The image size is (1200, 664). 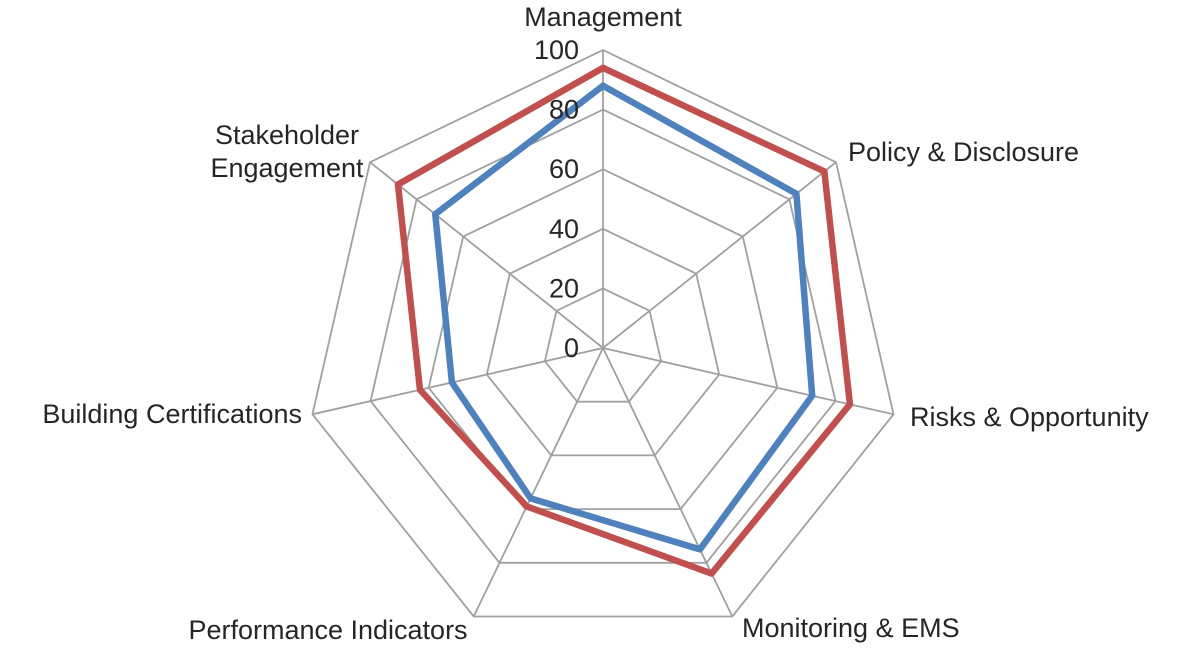 I want to click on tick-label-100: 100, so click(x=556, y=50).